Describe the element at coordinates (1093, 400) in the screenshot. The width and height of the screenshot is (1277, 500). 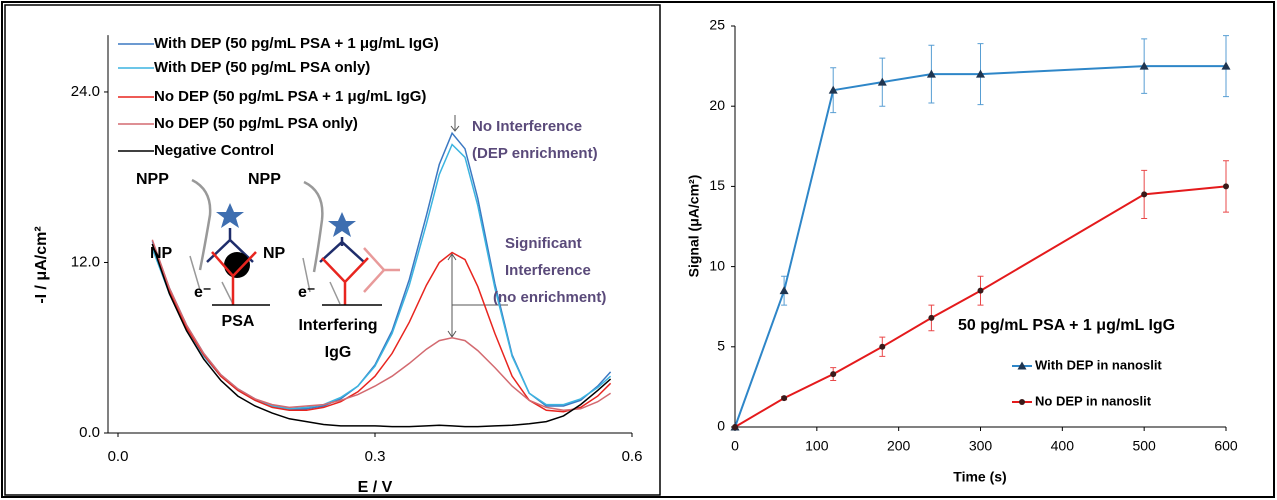
I see `legend-label: No DEP in nanoslit` at that location.